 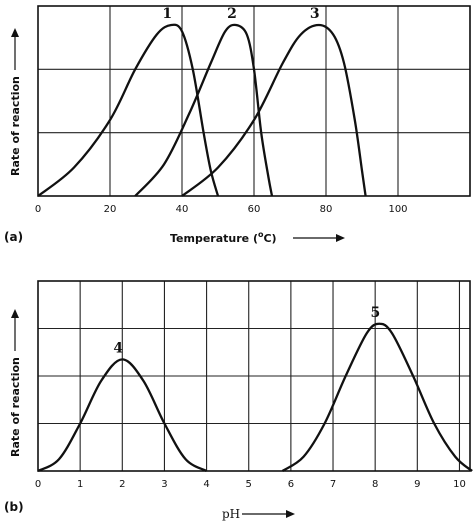 I want to click on chart-b-x-tick-label: 3, so click(x=164, y=484).